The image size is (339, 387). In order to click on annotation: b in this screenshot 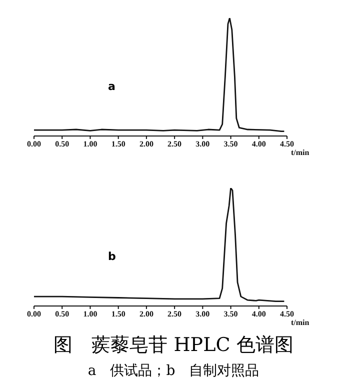, I will do `click(112, 256)`.